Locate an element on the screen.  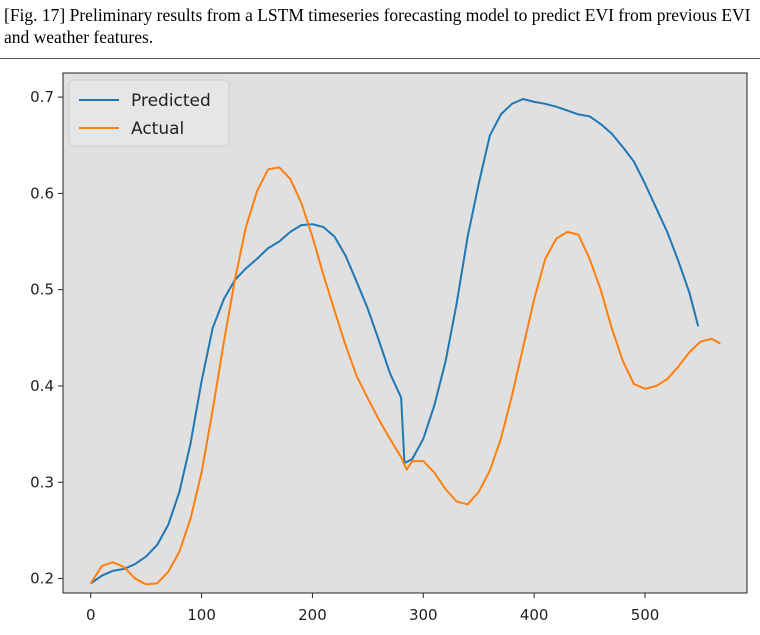
y-tick-label: 0.6 is located at coordinates (42, 193).